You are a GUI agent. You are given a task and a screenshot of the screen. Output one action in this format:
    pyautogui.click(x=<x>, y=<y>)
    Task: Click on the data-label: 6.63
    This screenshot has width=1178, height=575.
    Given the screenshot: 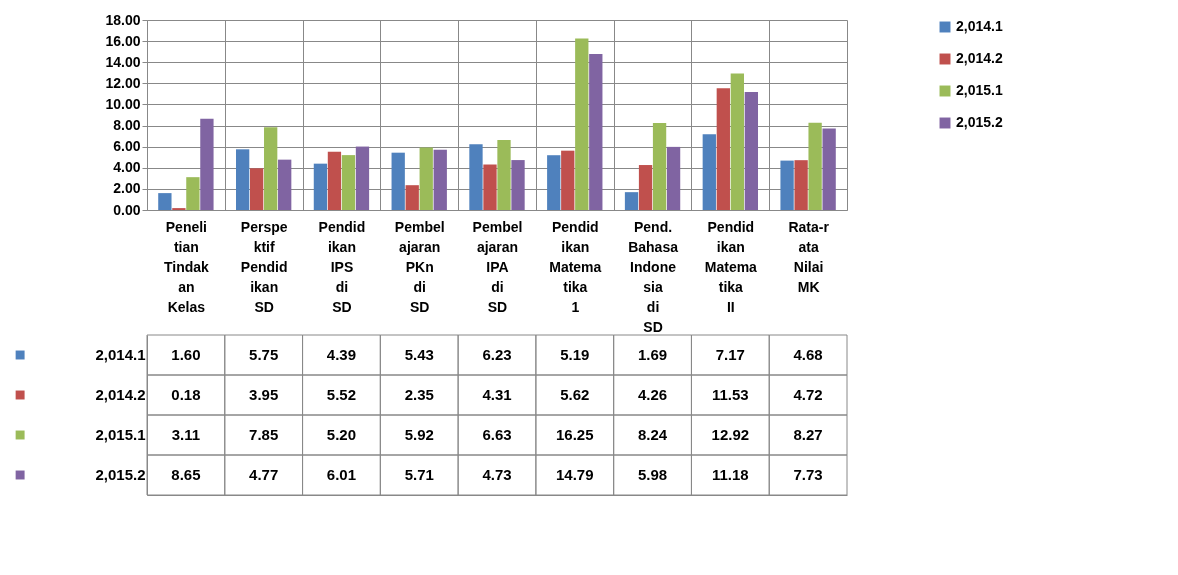 What is the action you would take?
    pyautogui.click(x=497, y=434)
    